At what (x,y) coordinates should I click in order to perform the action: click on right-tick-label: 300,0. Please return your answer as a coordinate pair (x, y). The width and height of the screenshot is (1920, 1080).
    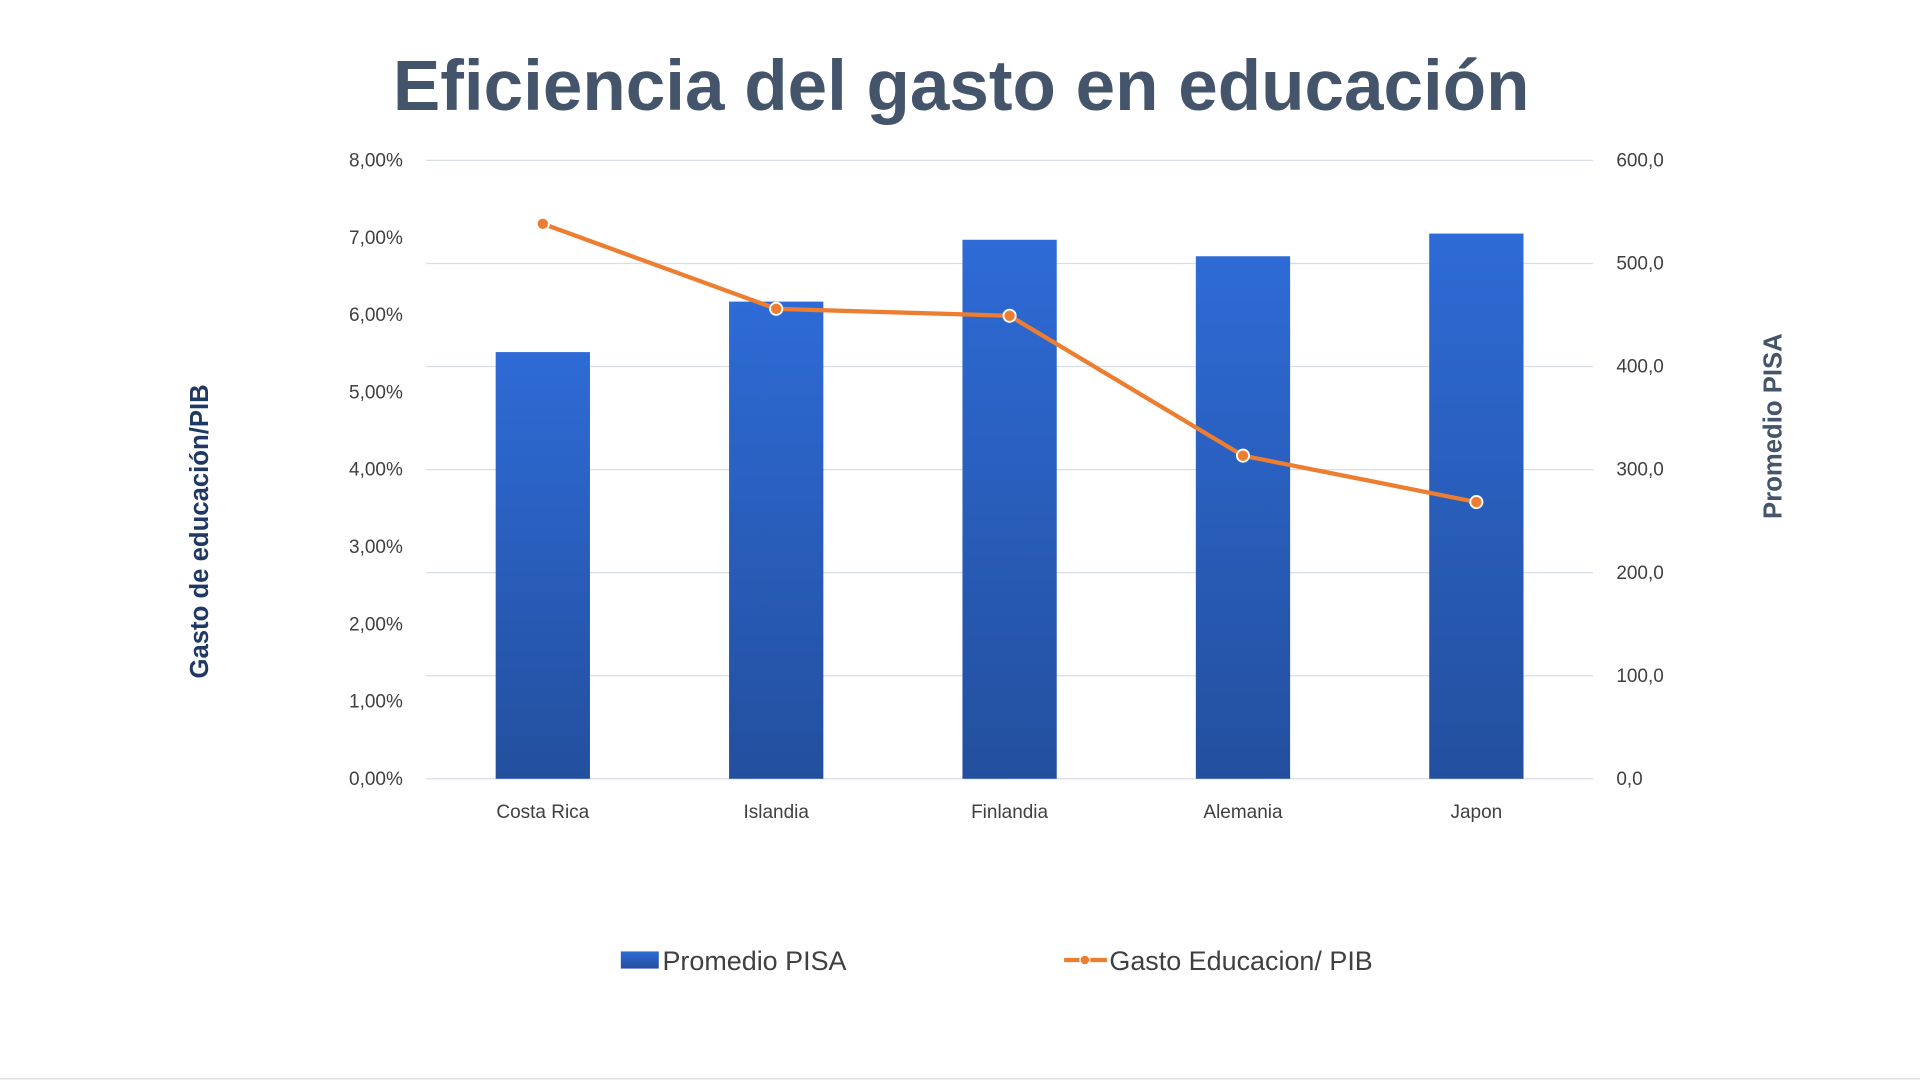
    Looking at the image, I should click on (1639, 470).